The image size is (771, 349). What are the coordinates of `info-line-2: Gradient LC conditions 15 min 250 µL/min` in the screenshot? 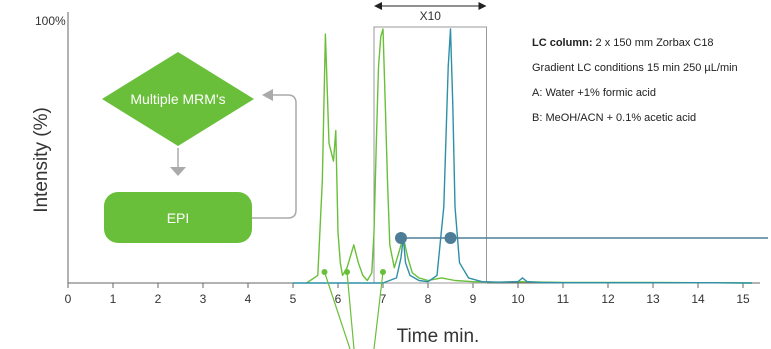 It's located at (635, 68).